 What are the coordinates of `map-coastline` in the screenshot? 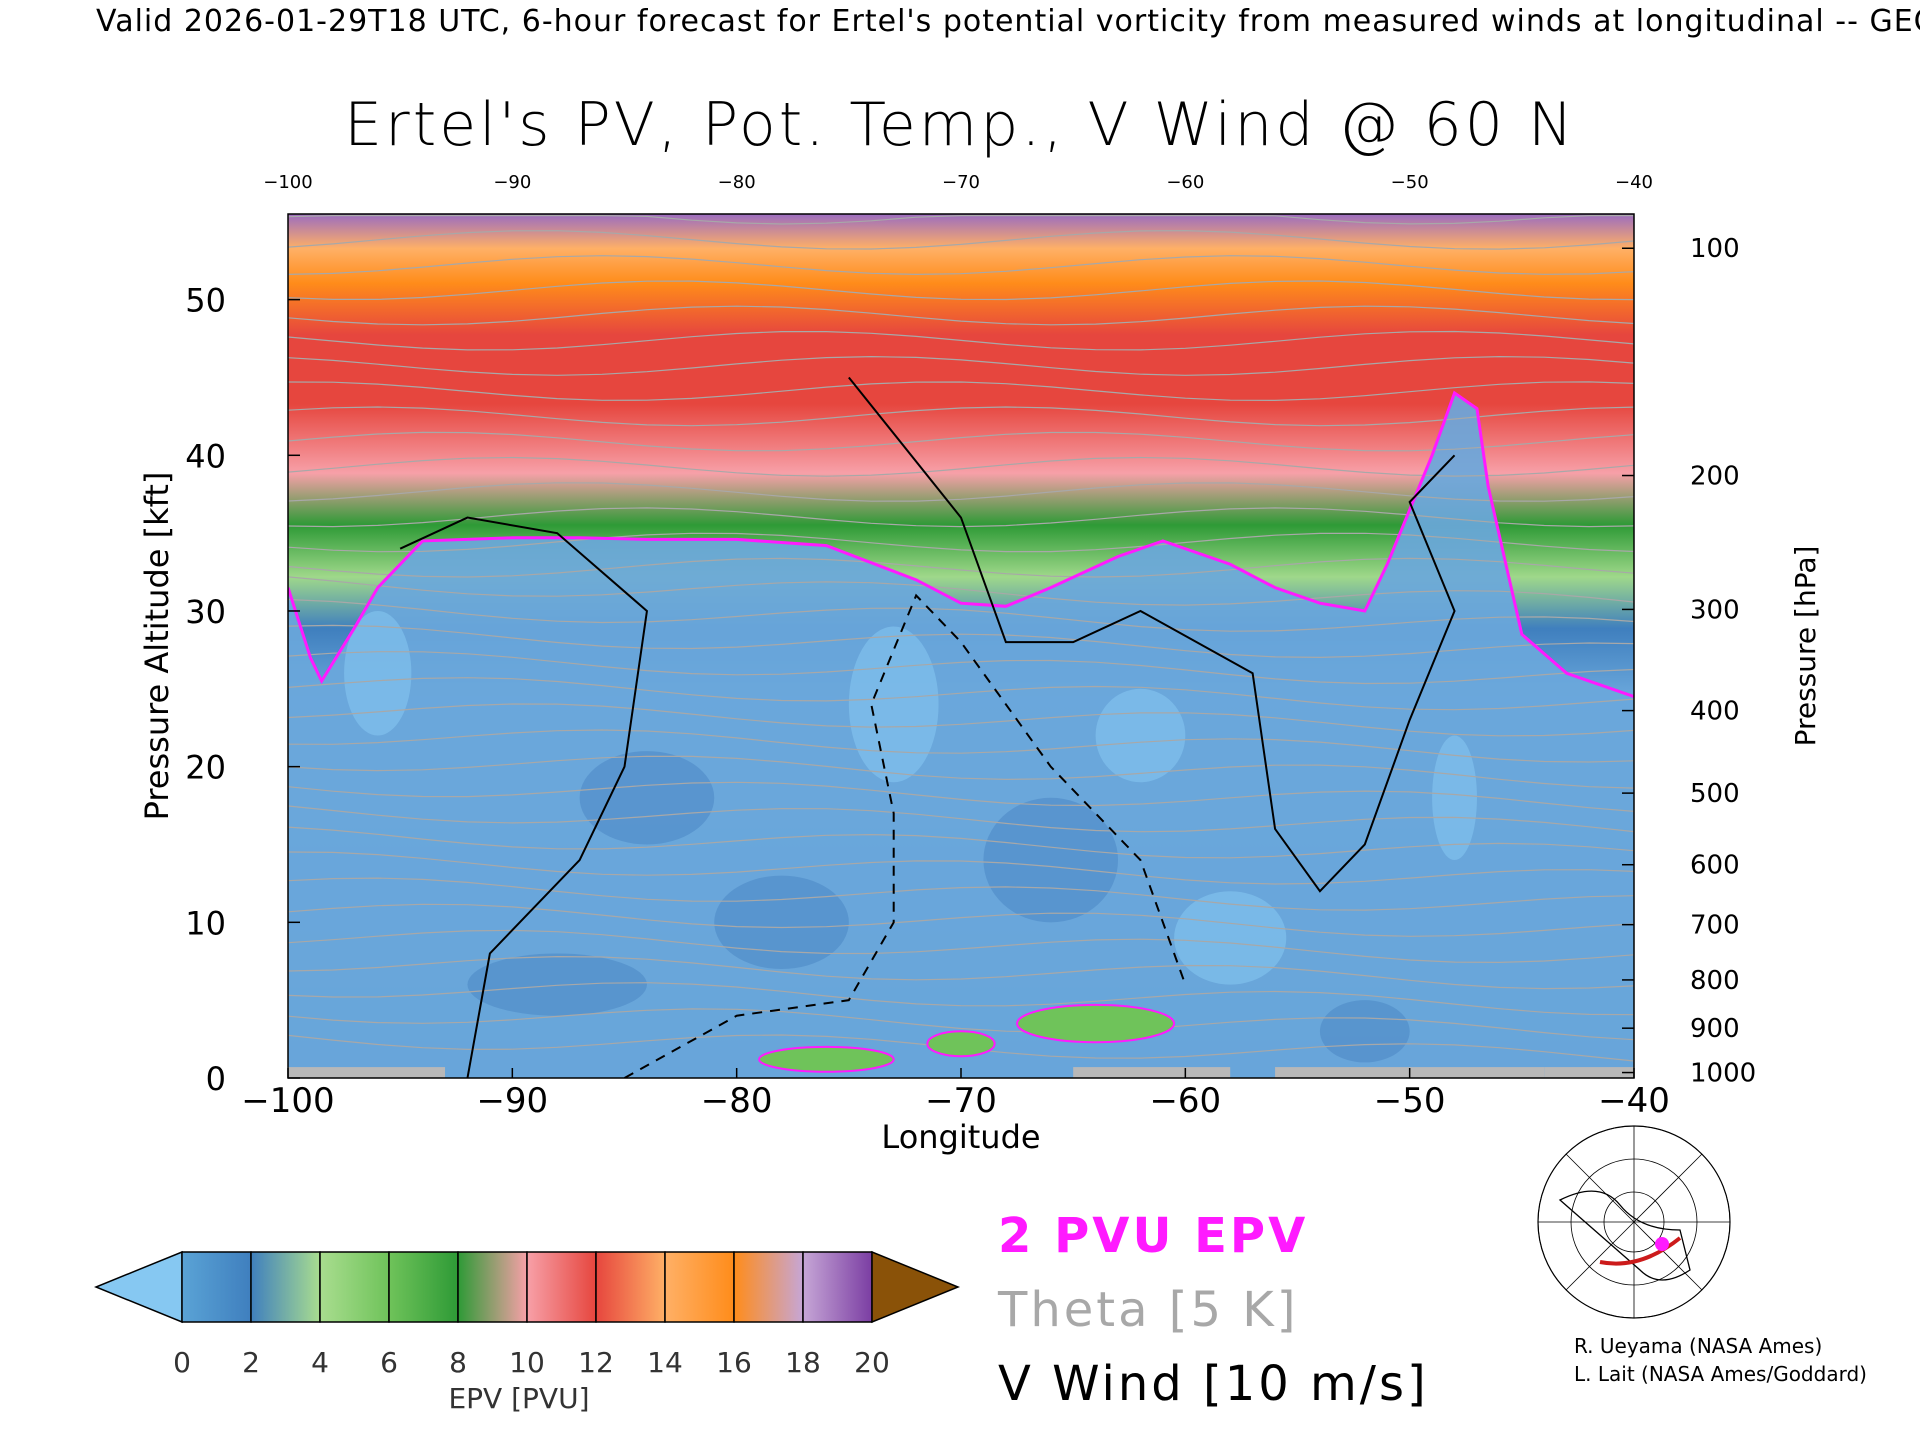 It's located at (1624, 1235).